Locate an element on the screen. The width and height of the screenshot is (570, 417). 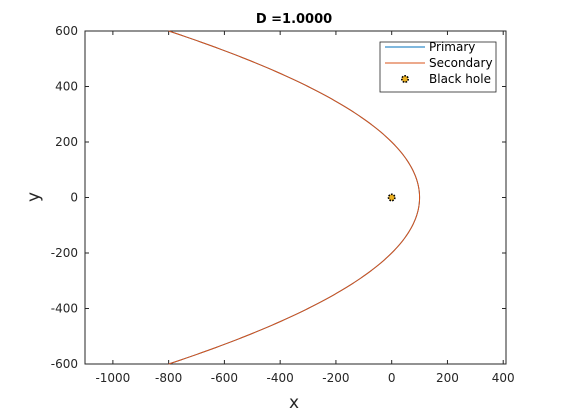
x-tick-label: 200 is located at coordinates (447, 378).